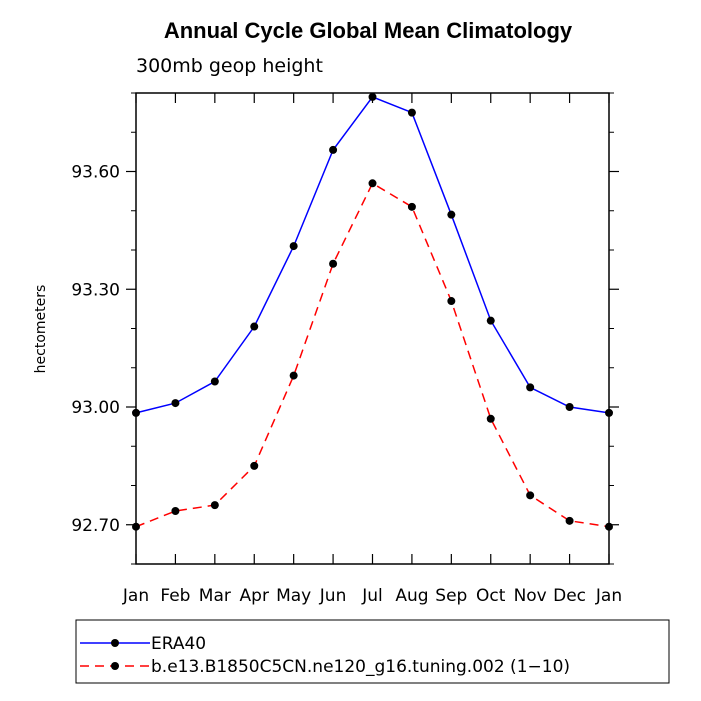 The height and width of the screenshot is (701, 701). I want to click on y-tick-label: 93.00, so click(95, 408).